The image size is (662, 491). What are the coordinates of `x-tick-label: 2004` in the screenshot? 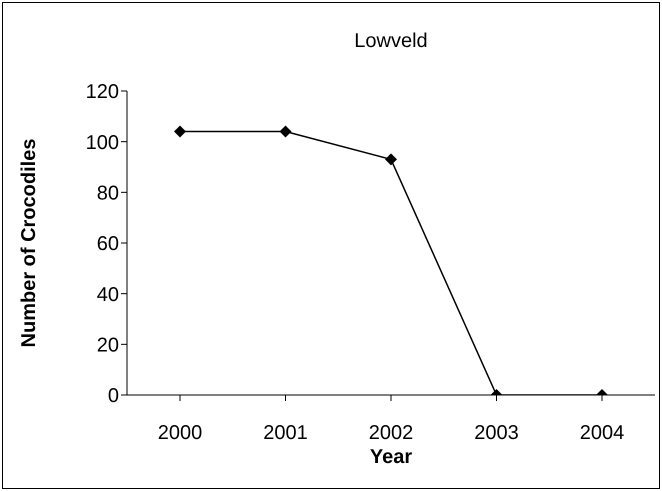 It's located at (602, 433).